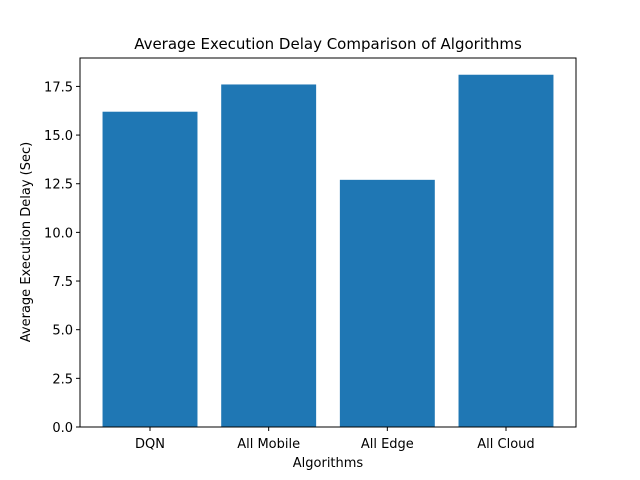 Image resolution: width=640 pixels, height=480 pixels. Describe the element at coordinates (58, 136) in the screenshot. I see `y-tick-label: 15.0` at that location.